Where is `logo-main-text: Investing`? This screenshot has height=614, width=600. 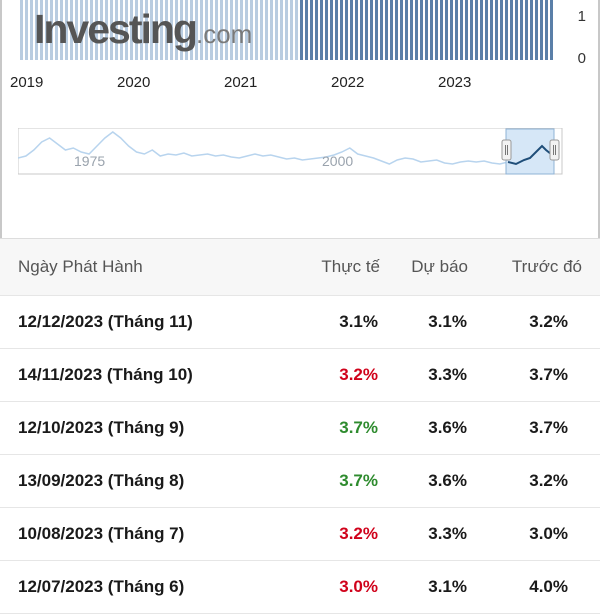 logo-main-text: Investing is located at coordinates (116, 29).